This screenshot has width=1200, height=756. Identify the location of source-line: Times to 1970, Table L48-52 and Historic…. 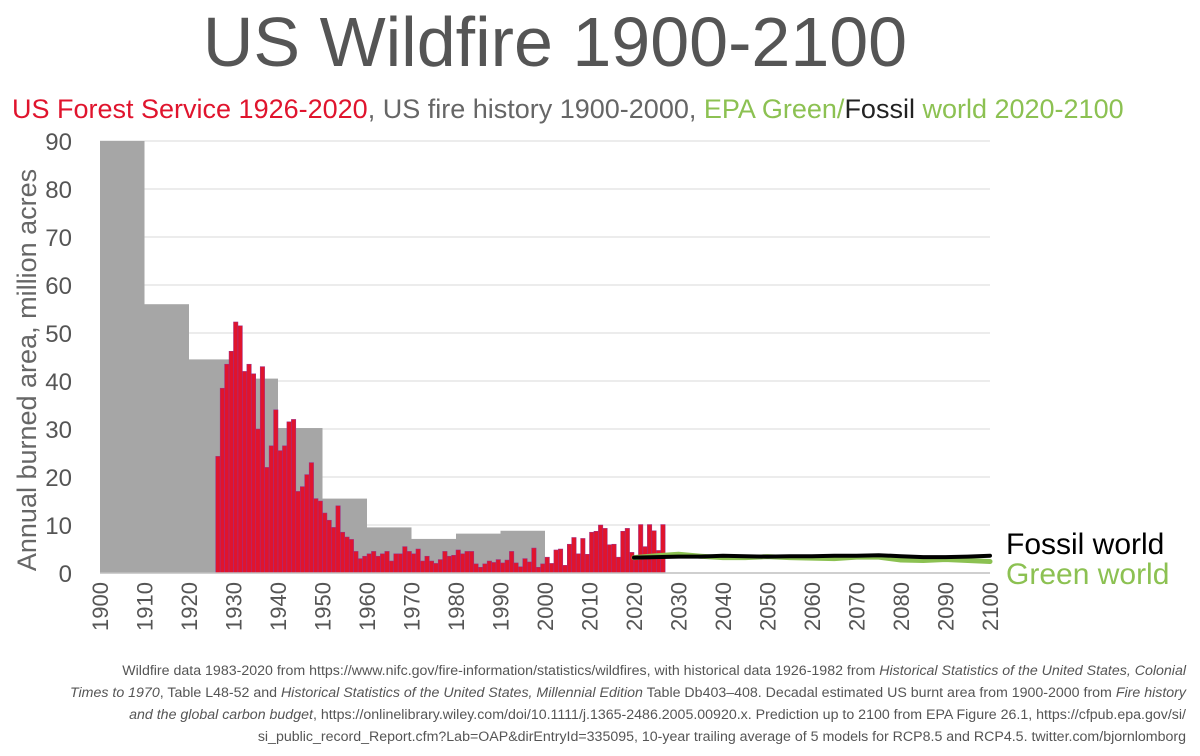
(606, 693).